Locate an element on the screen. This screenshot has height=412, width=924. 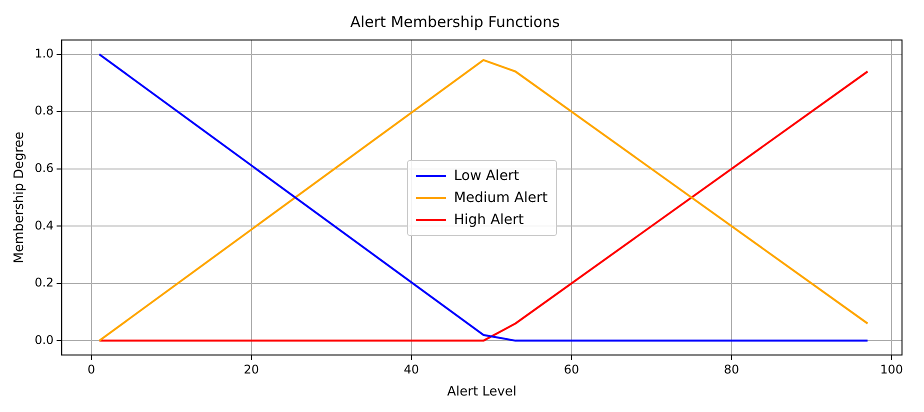
y-tick-label: 0.4 is located at coordinates (44, 225).